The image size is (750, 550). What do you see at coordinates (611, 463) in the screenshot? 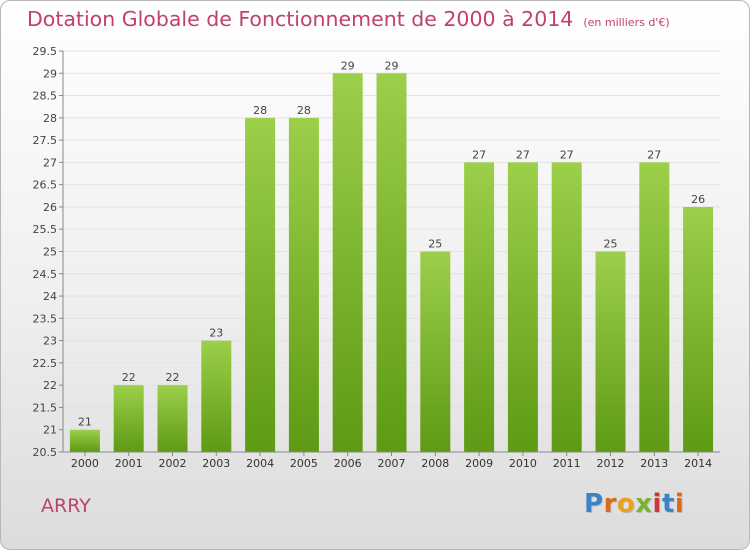
I see `x-tick-label: 2012` at bounding box center [611, 463].